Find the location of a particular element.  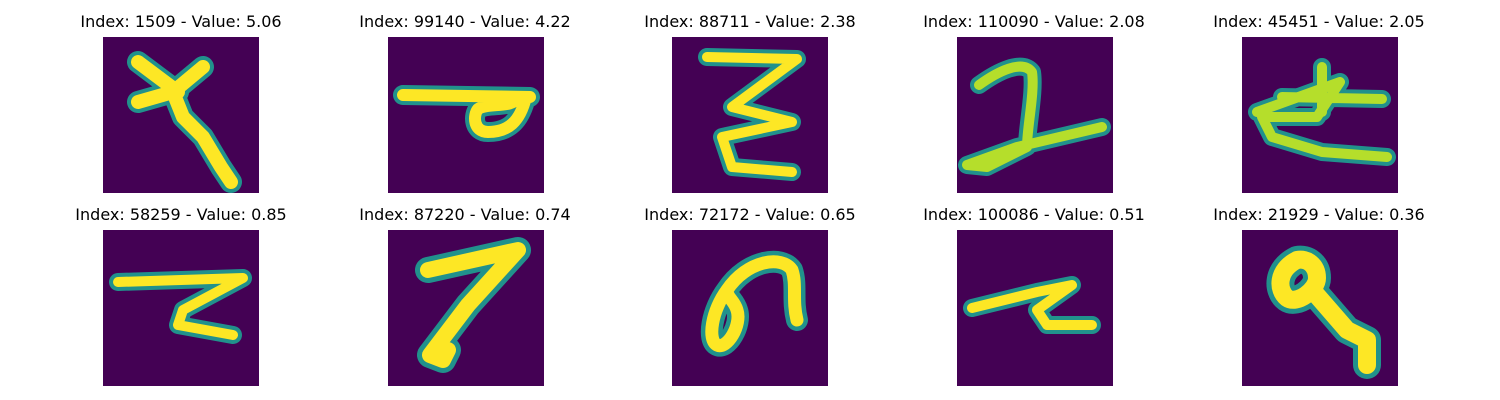

panel-title: Index: 21929 - Value: 0.36 is located at coordinates (1319, 214).